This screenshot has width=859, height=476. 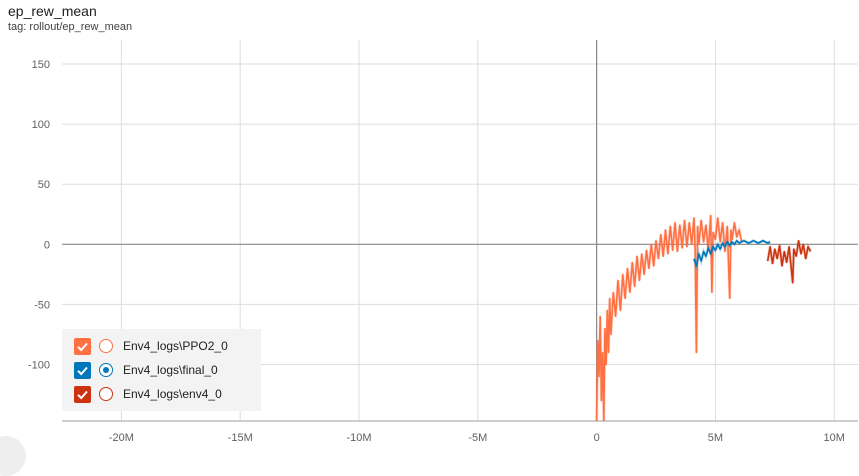 I want to click on chart-tag: tag: rollout/ep_rew_mean, so click(x=70, y=27).